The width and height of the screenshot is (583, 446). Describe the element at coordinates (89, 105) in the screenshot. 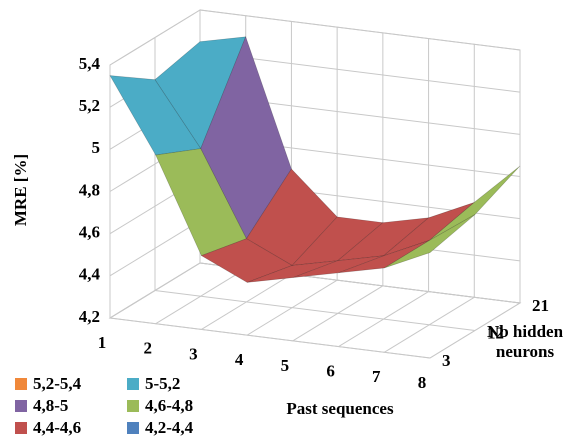

I see `z-tick-label: 5,2` at that location.